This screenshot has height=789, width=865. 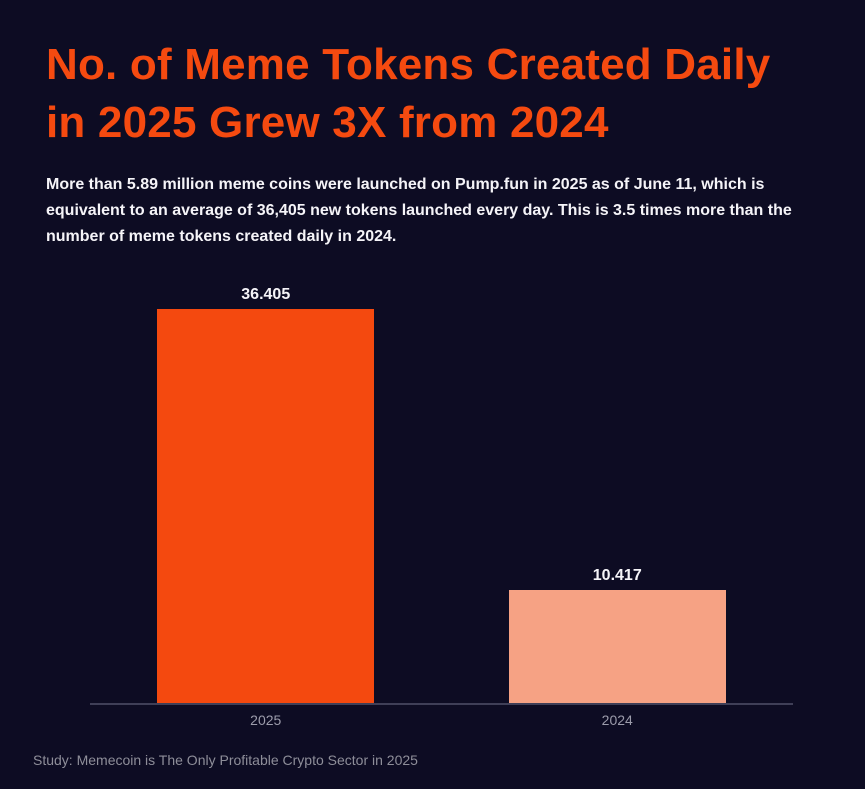 I want to click on bar-2025, so click(x=266, y=506).